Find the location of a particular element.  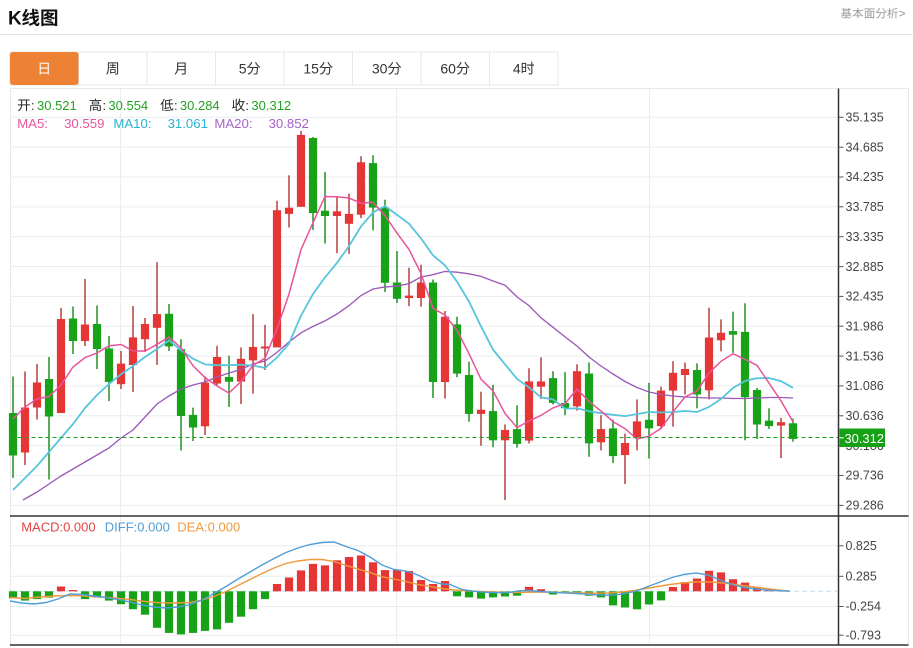

svg-text: 33.335 is located at coordinates (865, 237).